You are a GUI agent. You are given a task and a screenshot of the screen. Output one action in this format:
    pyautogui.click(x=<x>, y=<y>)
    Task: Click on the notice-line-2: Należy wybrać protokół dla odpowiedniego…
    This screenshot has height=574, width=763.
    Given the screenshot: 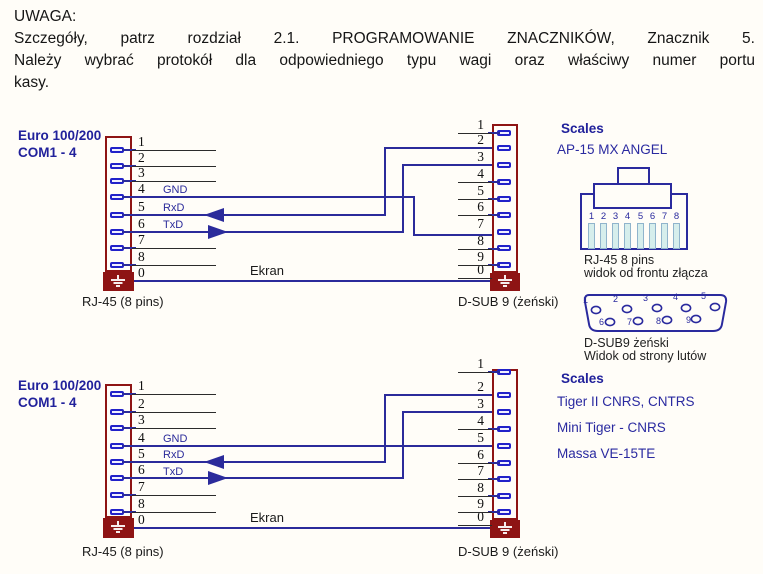 What is the action you would take?
    pyautogui.click(x=384, y=60)
    